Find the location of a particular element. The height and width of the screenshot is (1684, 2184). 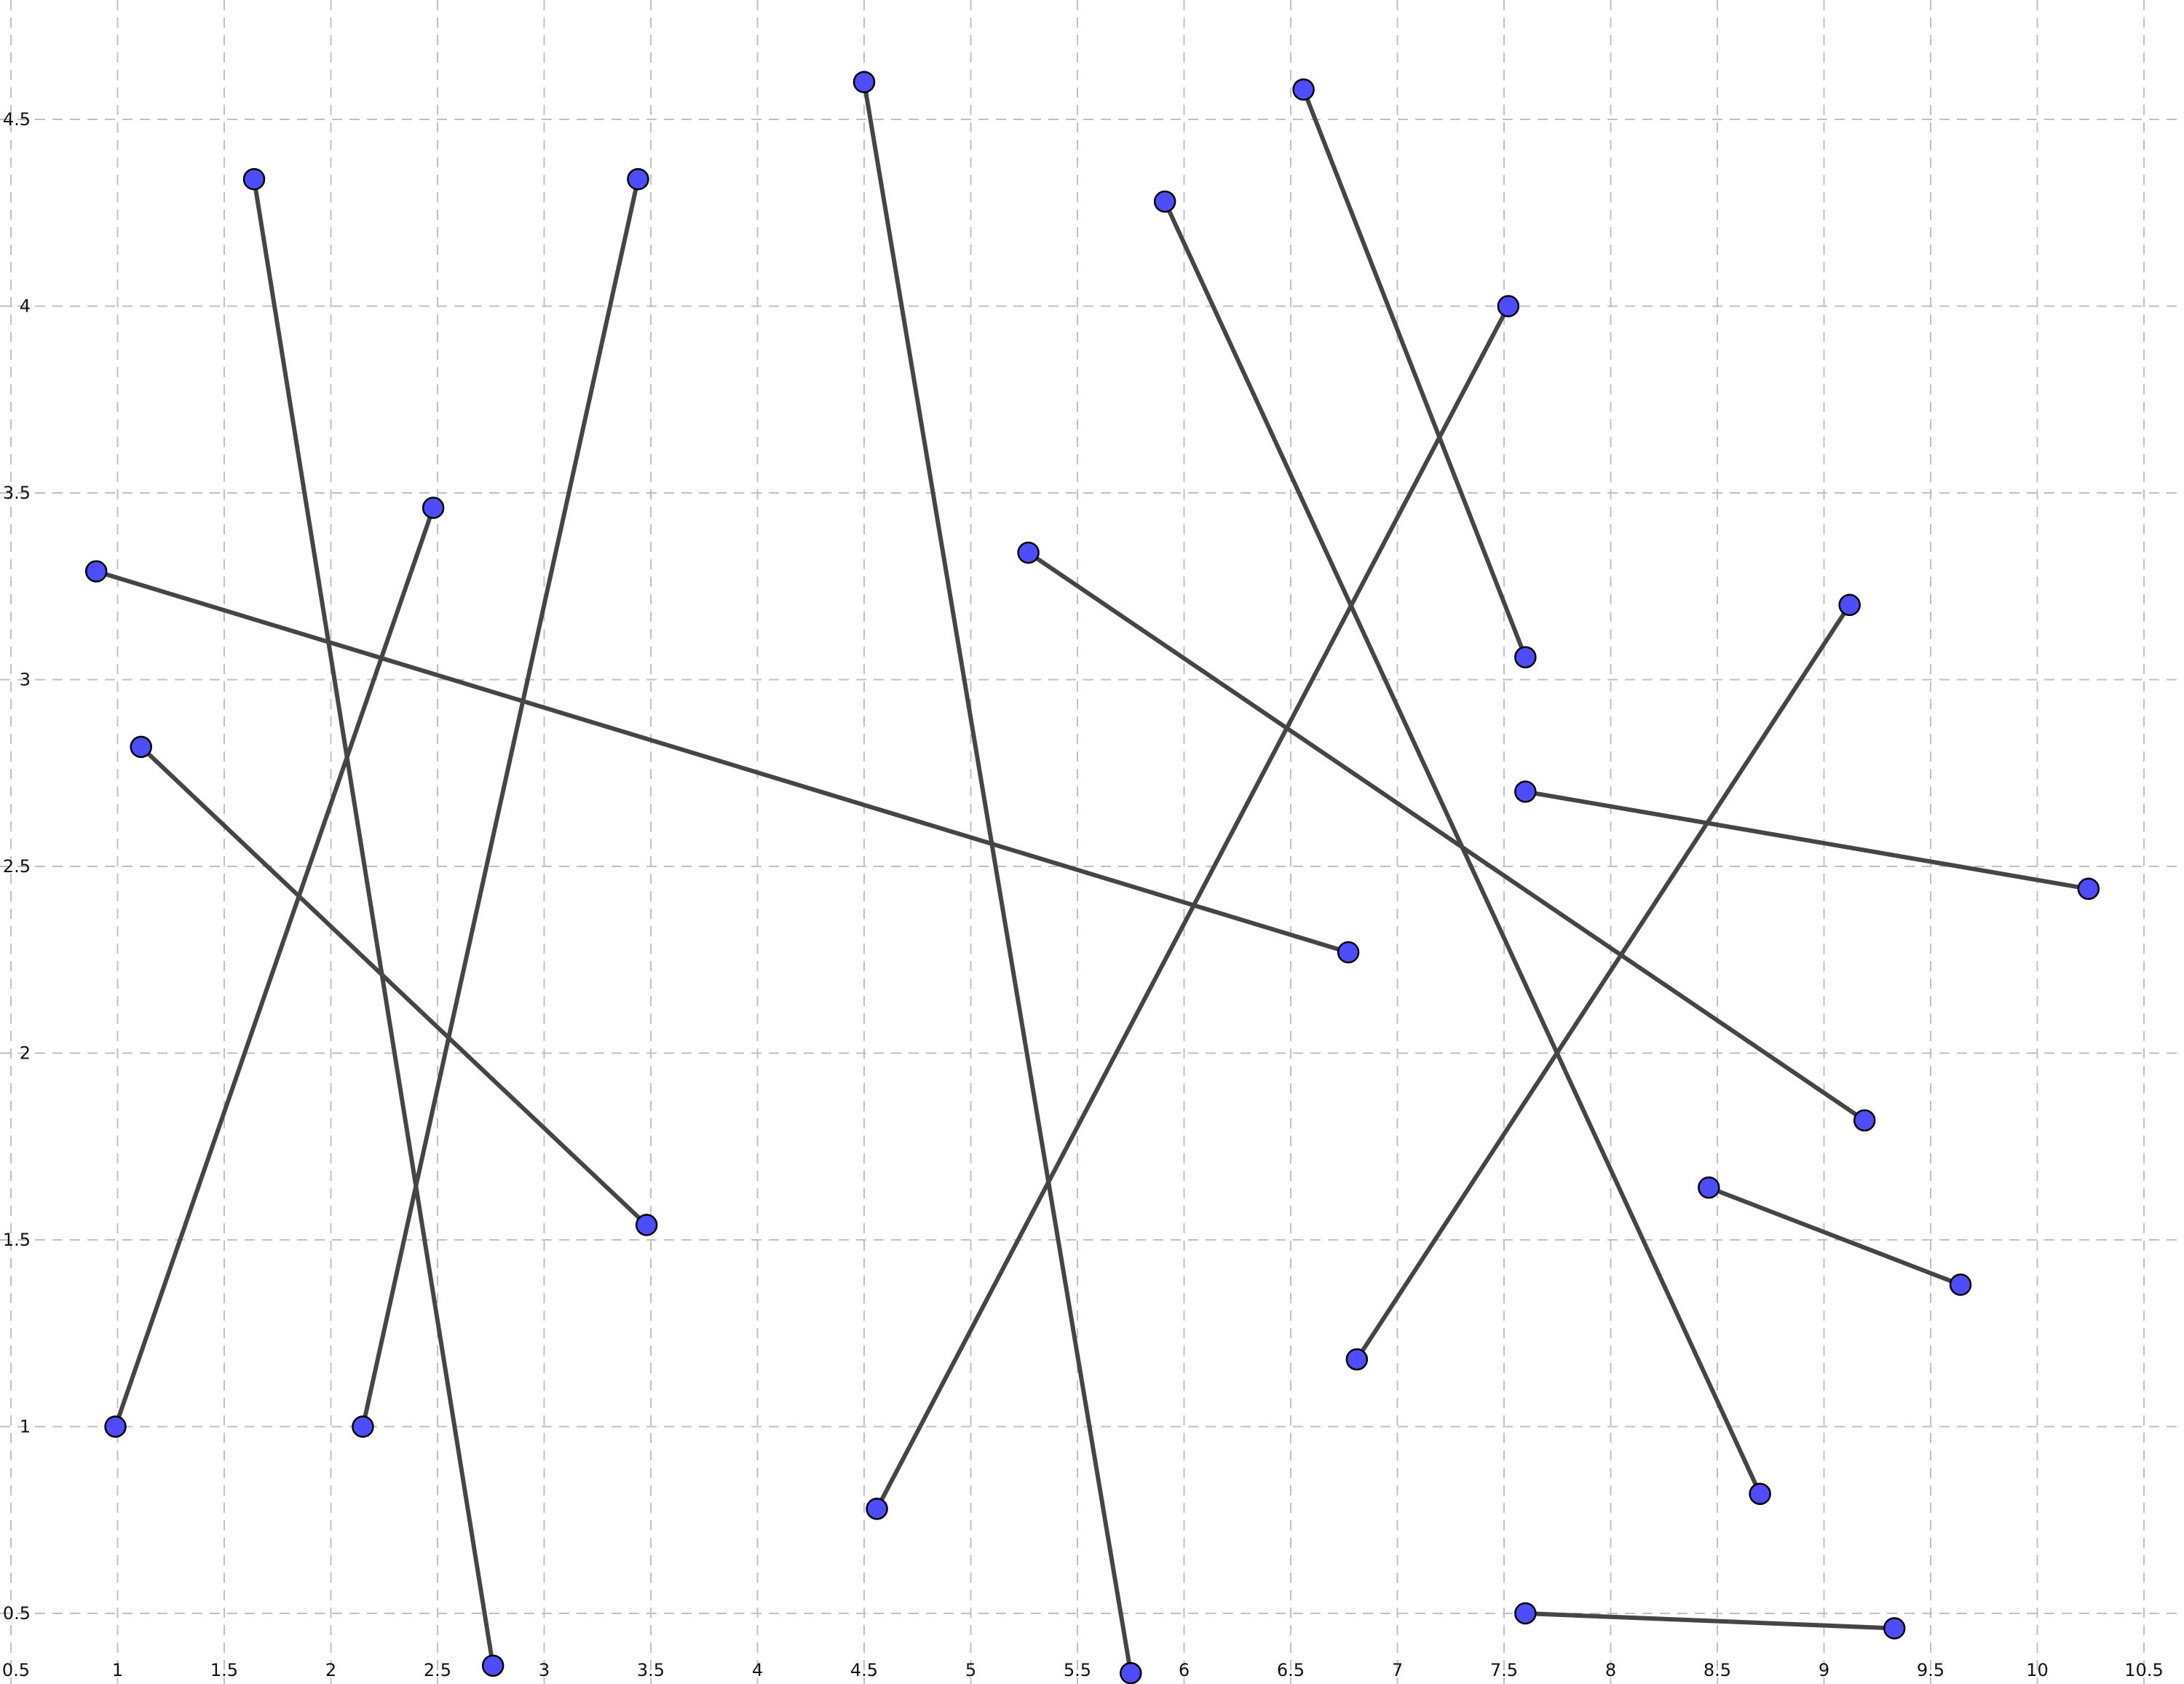

point-4-end is located at coordinates (646, 1225).